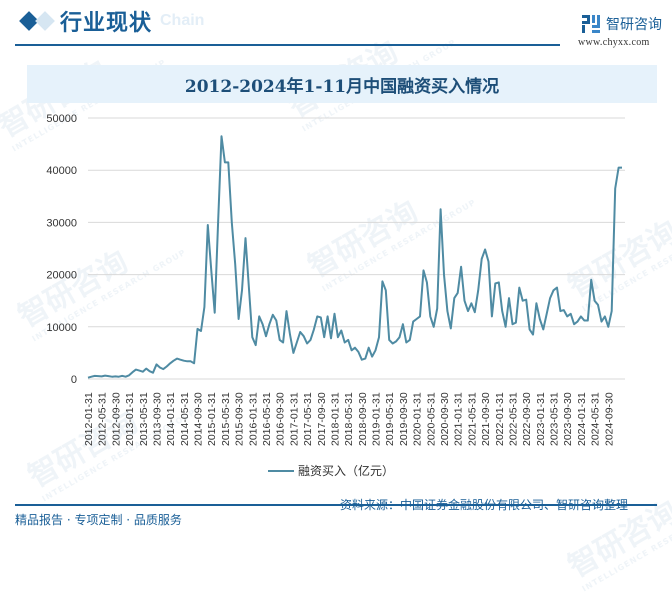 The image size is (672, 593). Describe the element at coordinates (335, 419) in the screenshot. I see `x-tick-label: 2018-01-31` at that location.